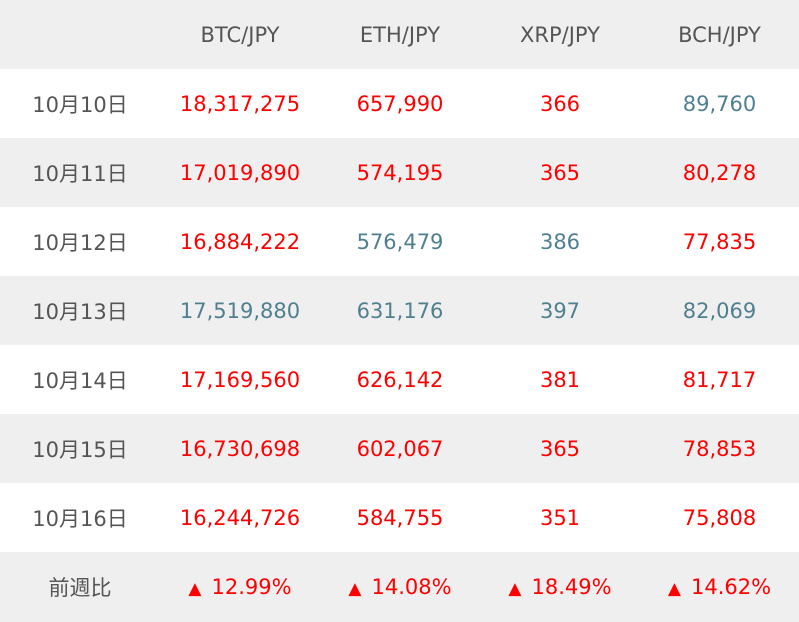 This screenshot has width=799, height=622. What do you see at coordinates (560, 34) in the screenshot?
I see `column-header-xrp: XRP/JPY` at bounding box center [560, 34].